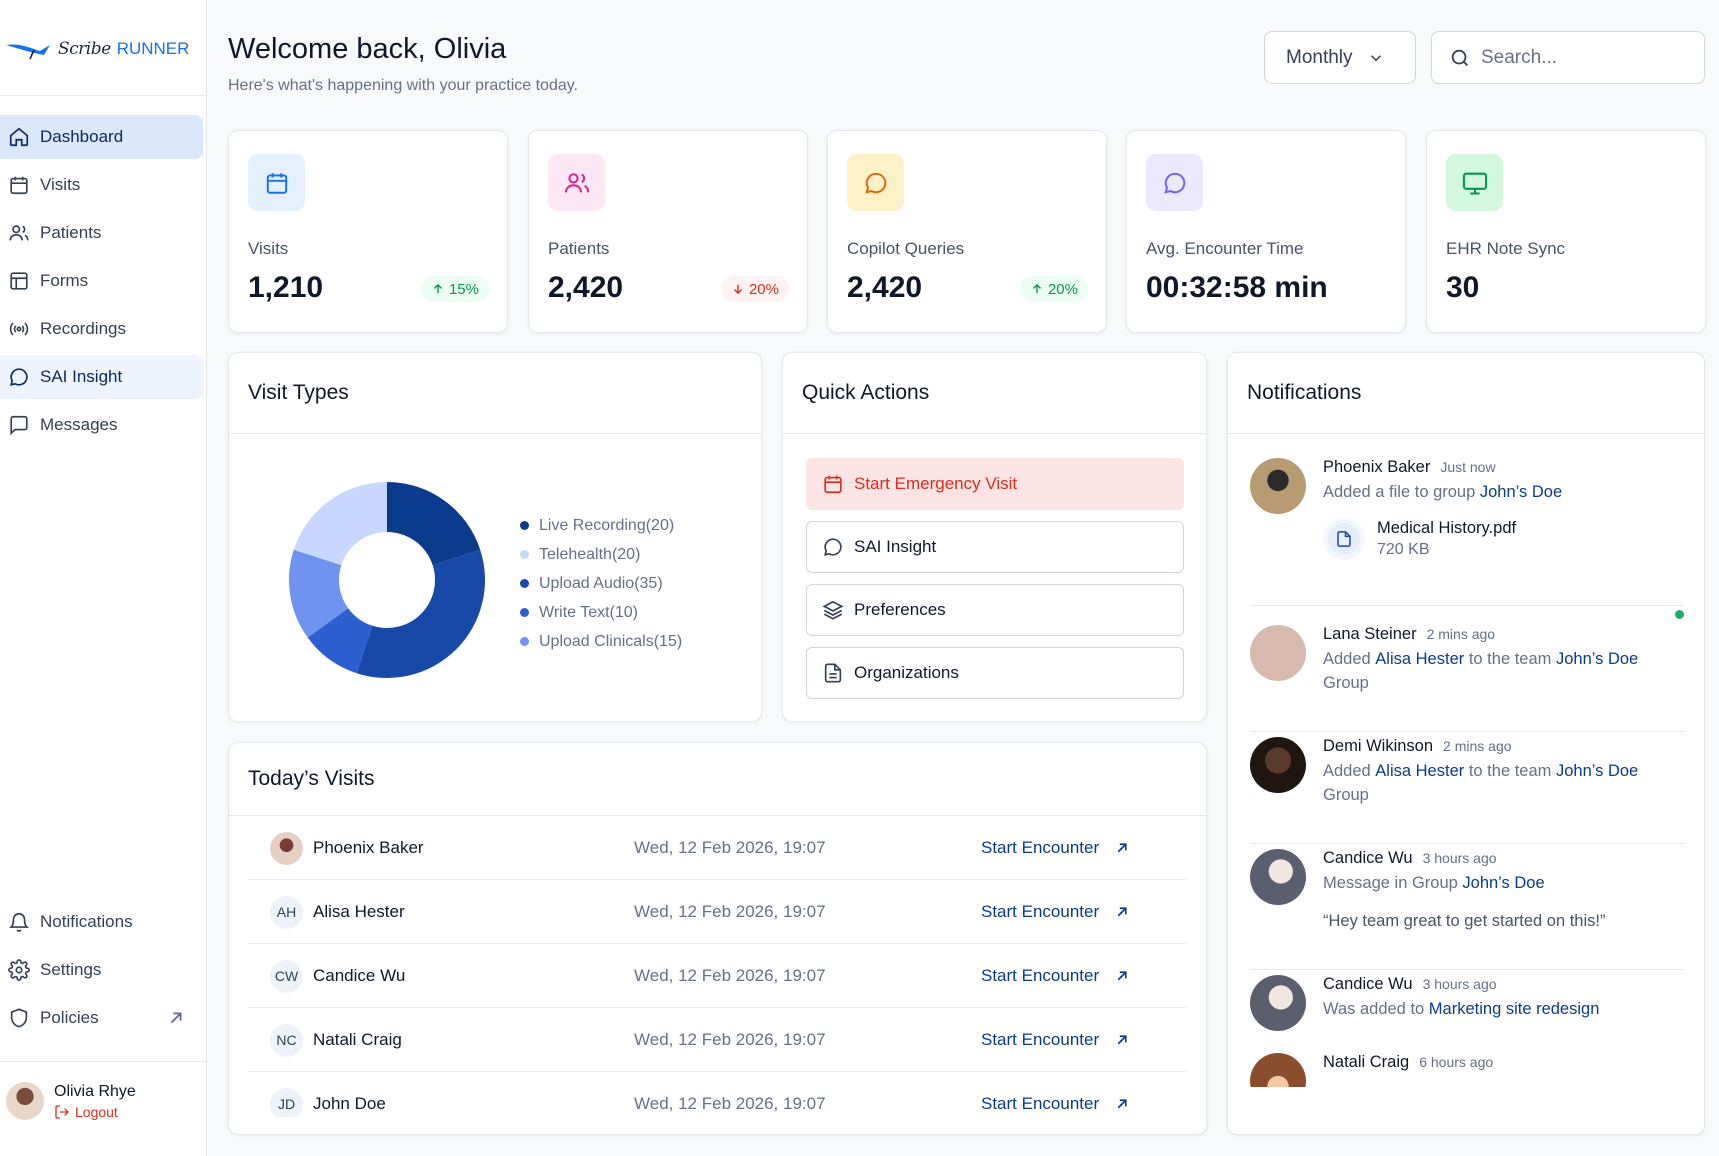  Describe the element at coordinates (96, 49) in the screenshot. I see `brand-logo: Scribe RUNNER` at that location.